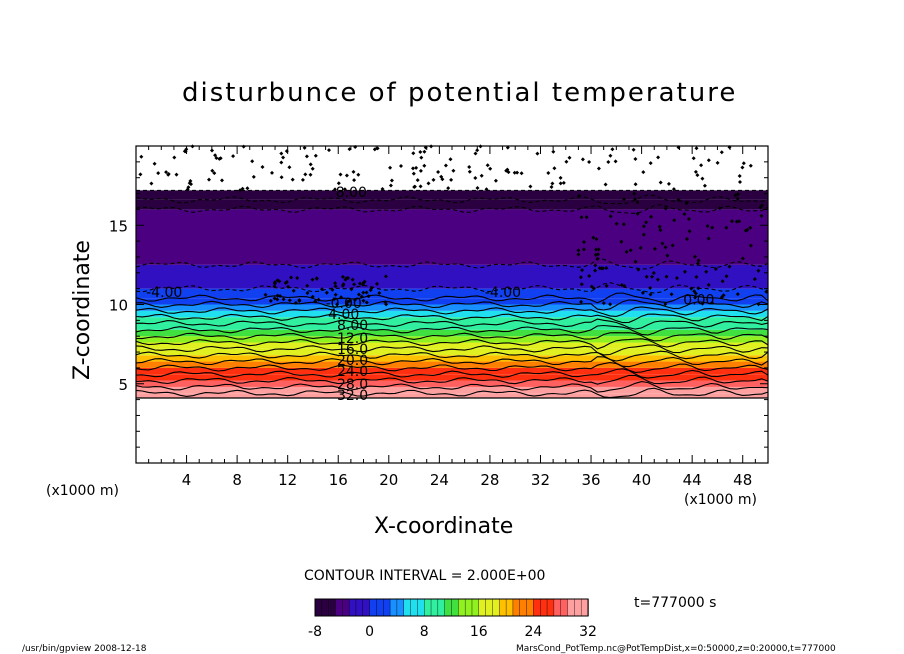  I want to click on contour-label: 12.0, so click(352, 339).